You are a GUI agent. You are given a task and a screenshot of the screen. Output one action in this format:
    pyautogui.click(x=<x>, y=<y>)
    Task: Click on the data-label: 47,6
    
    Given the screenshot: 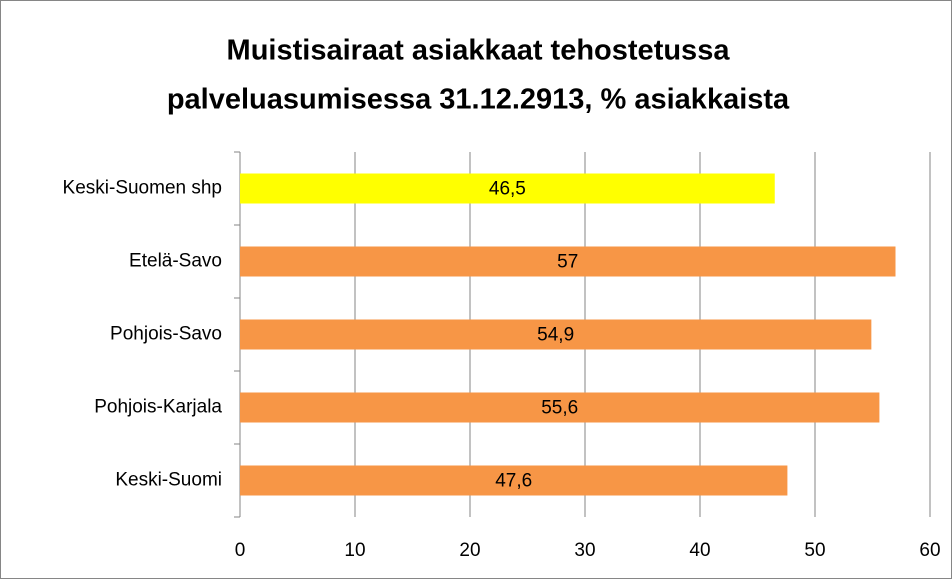 What is the action you would take?
    pyautogui.click(x=513, y=481)
    